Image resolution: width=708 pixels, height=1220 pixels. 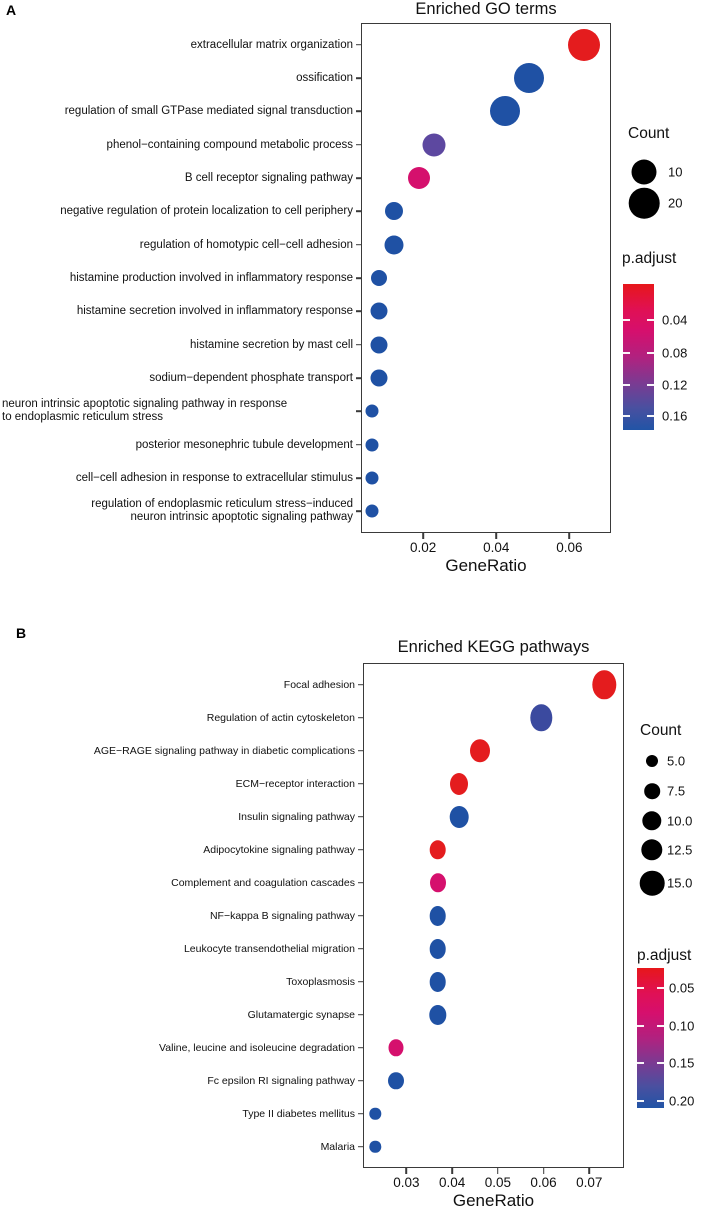 What do you see at coordinates (486, 565) in the screenshot?
I see `panel-a-x-axis-title: GeneRatio` at bounding box center [486, 565].